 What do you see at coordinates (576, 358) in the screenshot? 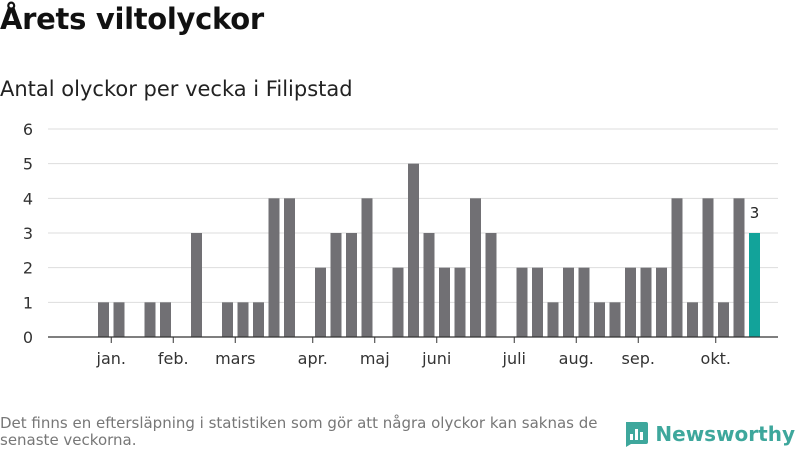
I see `x-tick-label: aug.` at bounding box center [576, 358].